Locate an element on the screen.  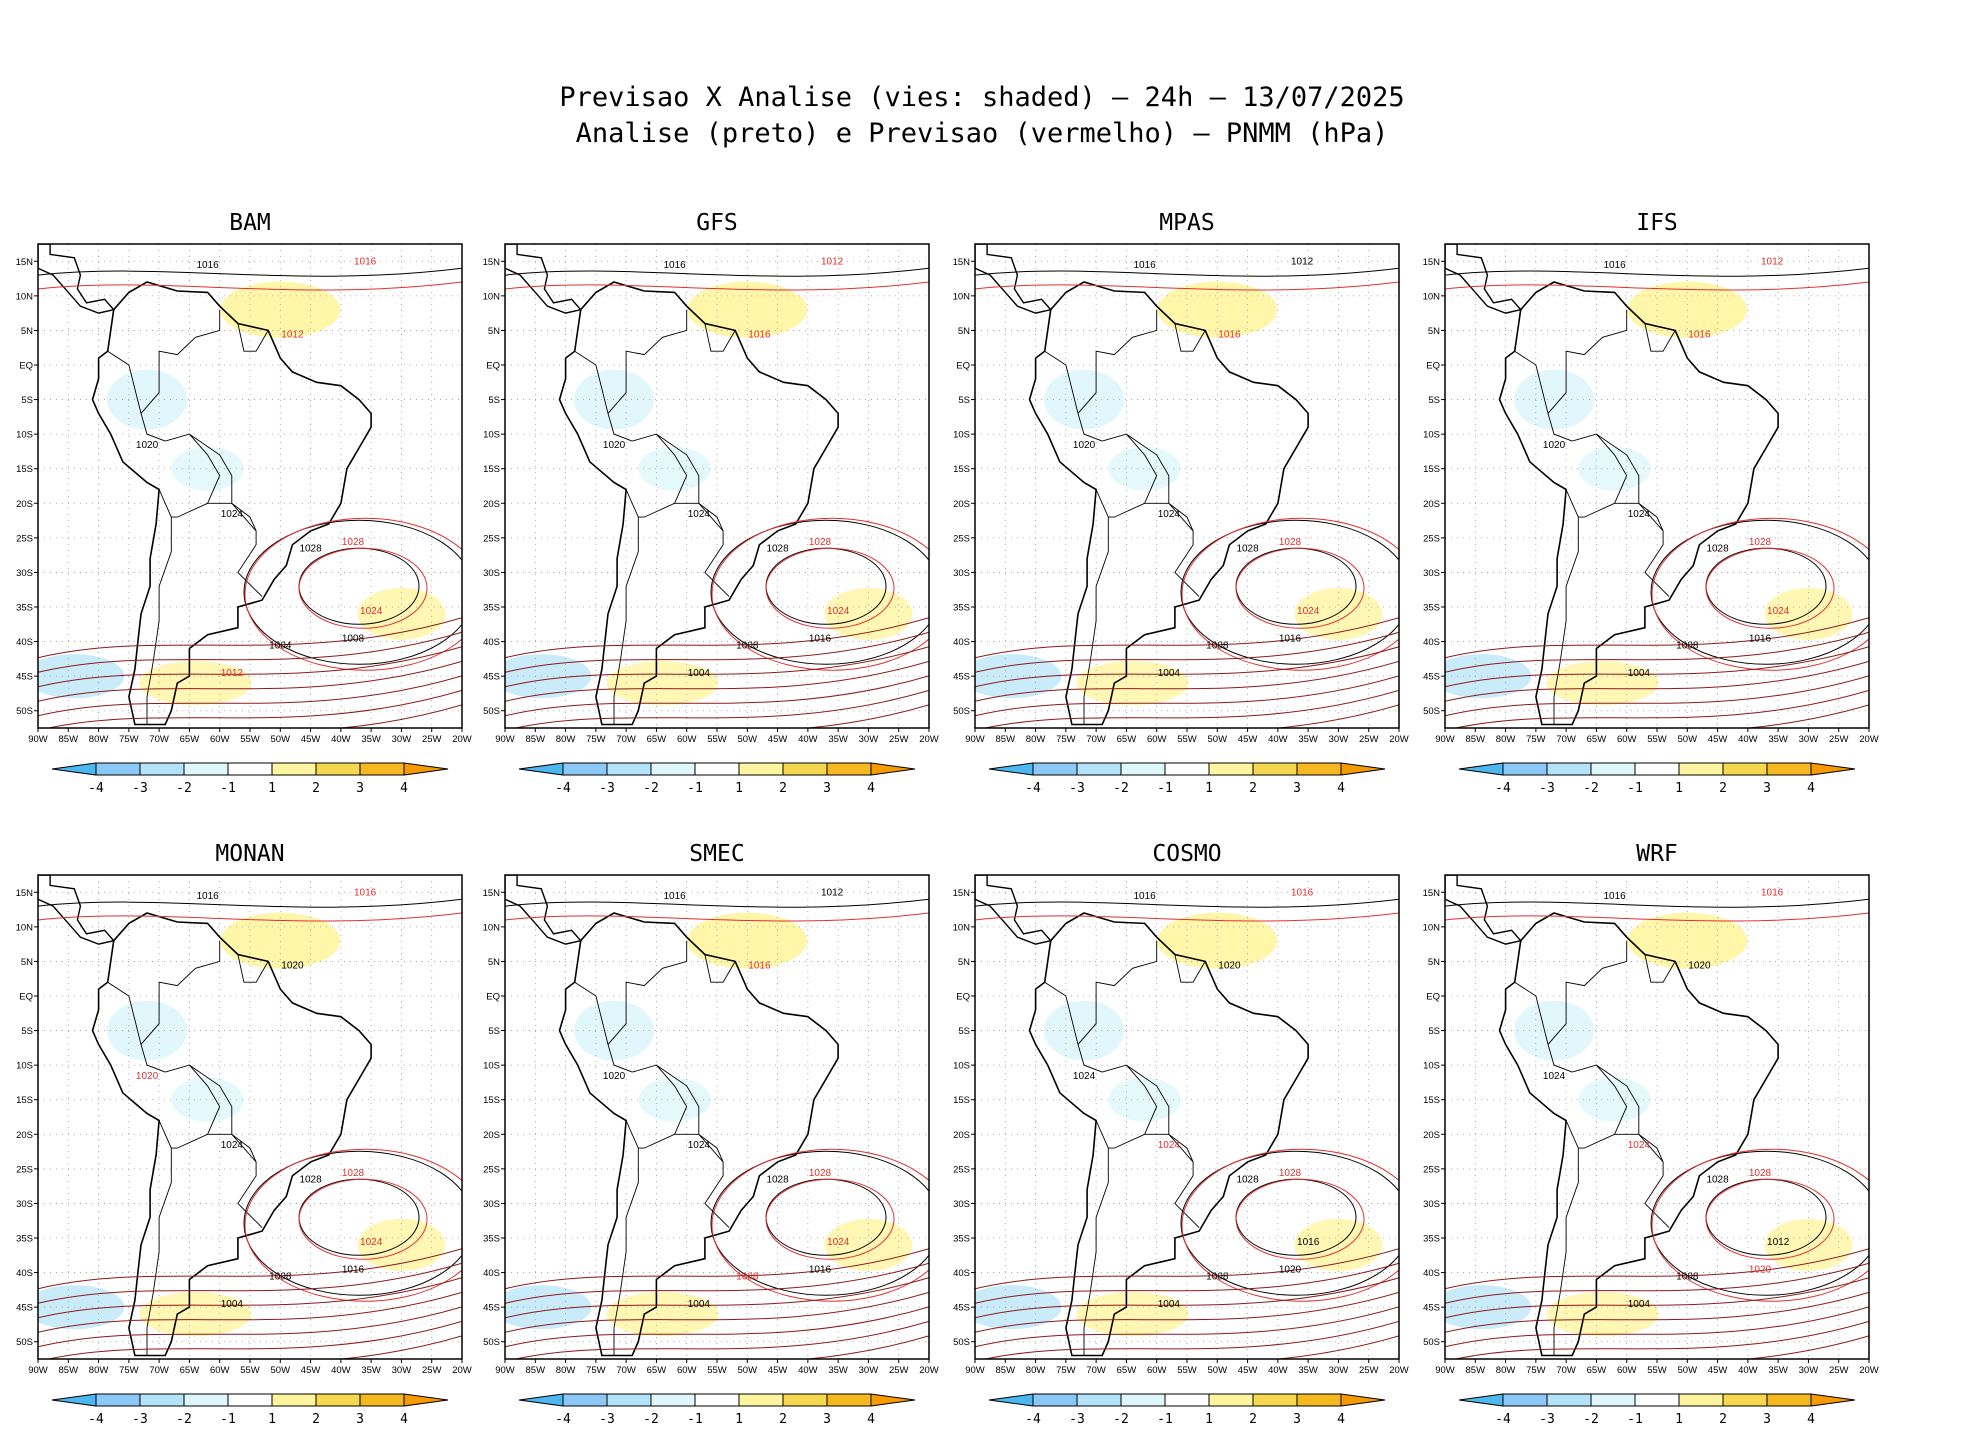
lat-tick-label: 15S is located at coordinates (961, 469).